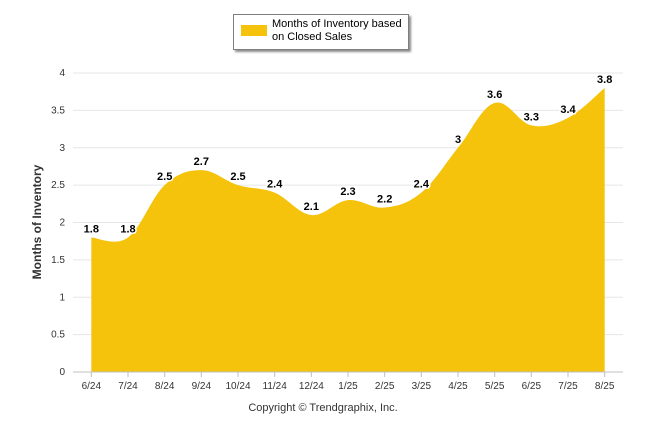 This screenshot has height=434, width=646. What do you see at coordinates (311, 386) in the screenshot?
I see `x-tick-label: 12/24` at bounding box center [311, 386].